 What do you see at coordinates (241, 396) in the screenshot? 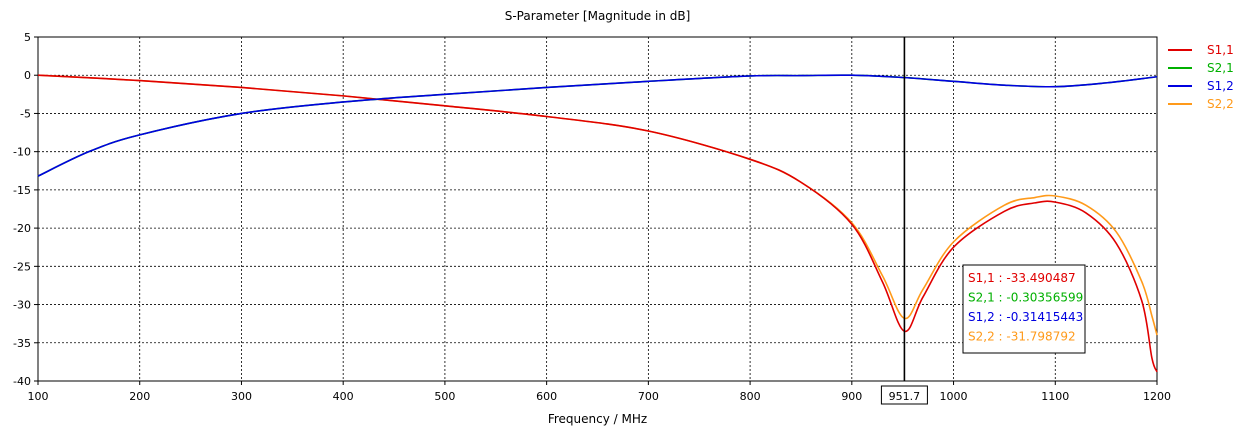
I see `x-tick-label: 300` at bounding box center [241, 396].